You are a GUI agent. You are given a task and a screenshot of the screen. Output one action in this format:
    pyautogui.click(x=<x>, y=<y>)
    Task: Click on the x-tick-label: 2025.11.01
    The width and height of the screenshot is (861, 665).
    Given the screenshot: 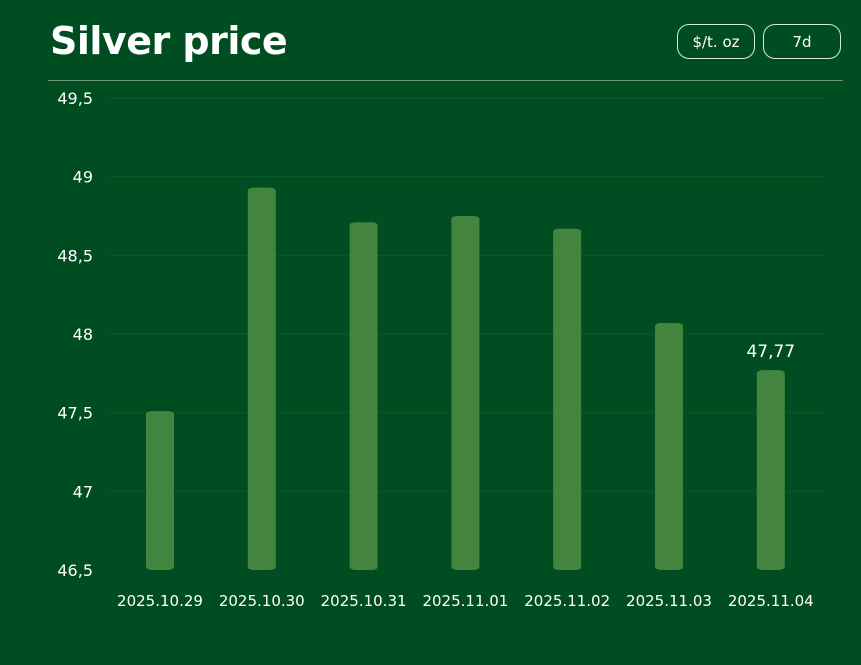 What is the action you would take?
    pyautogui.click(x=465, y=601)
    